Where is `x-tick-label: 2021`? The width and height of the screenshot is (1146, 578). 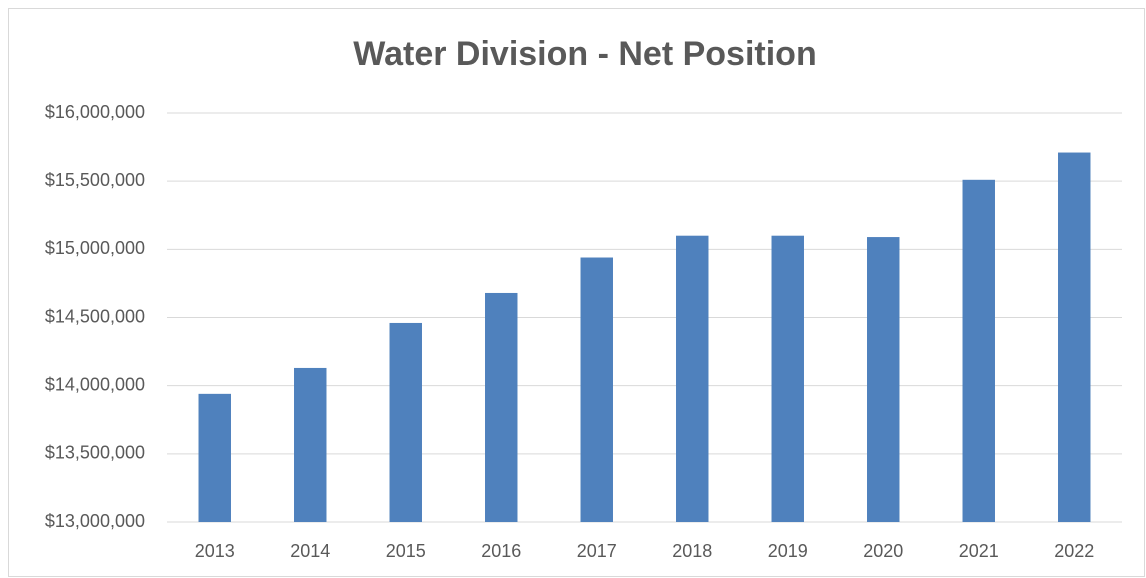 x-tick-label: 2021 is located at coordinates (979, 551).